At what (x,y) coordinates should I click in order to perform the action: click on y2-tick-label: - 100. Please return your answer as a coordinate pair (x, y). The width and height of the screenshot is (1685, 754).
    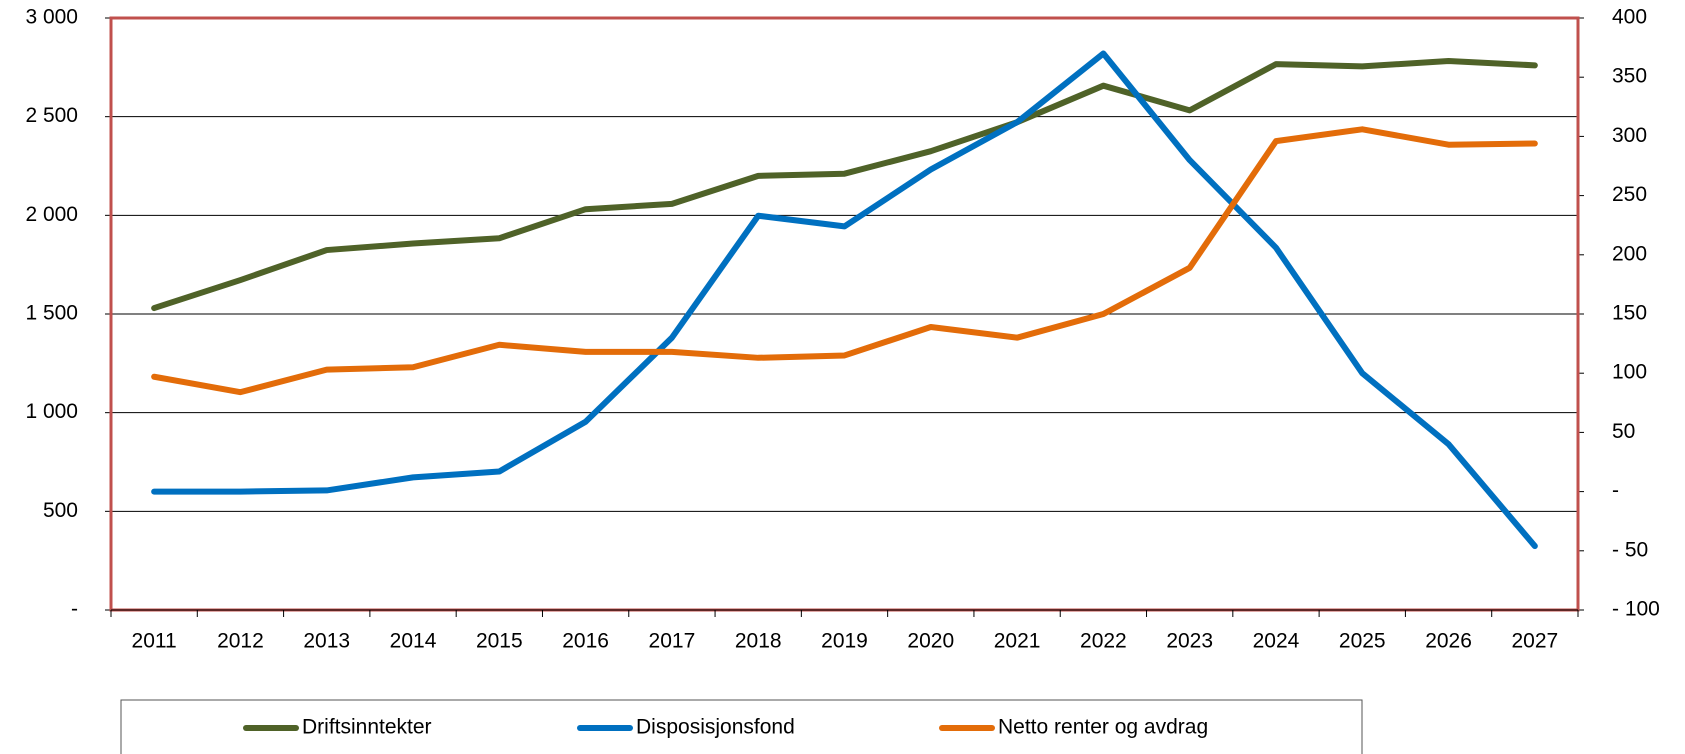
    Looking at the image, I should click on (1636, 609).